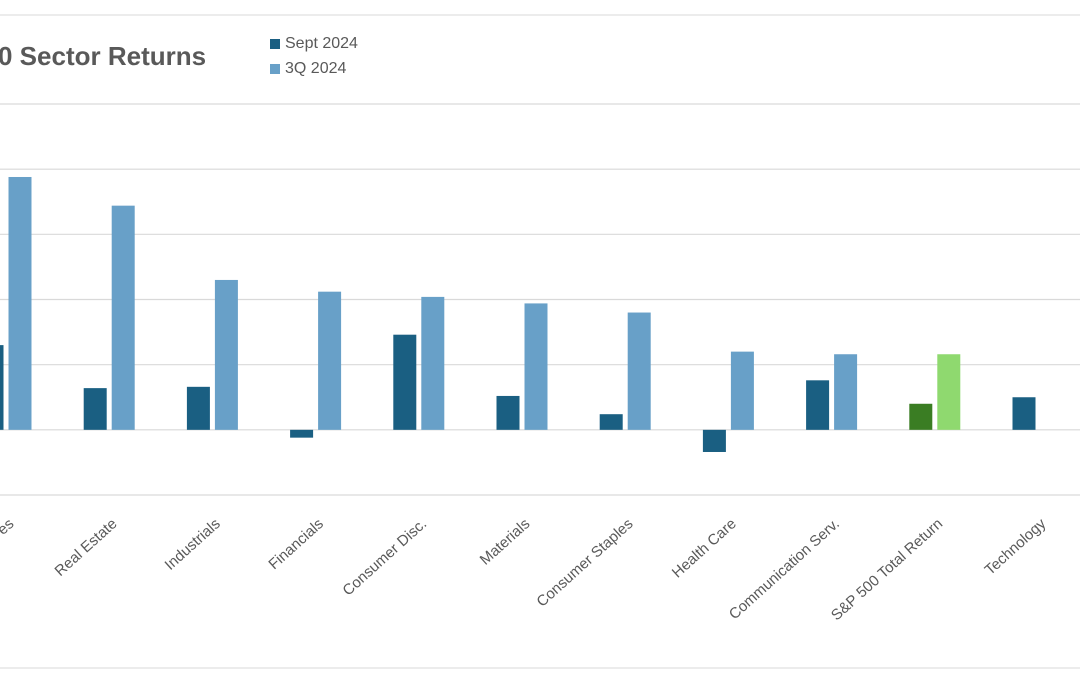 The height and width of the screenshot is (680, 1080). What do you see at coordinates (704, 548) in the screenshot?
I see `x-tick-label: Health Care` at bounding box center [704, 548].